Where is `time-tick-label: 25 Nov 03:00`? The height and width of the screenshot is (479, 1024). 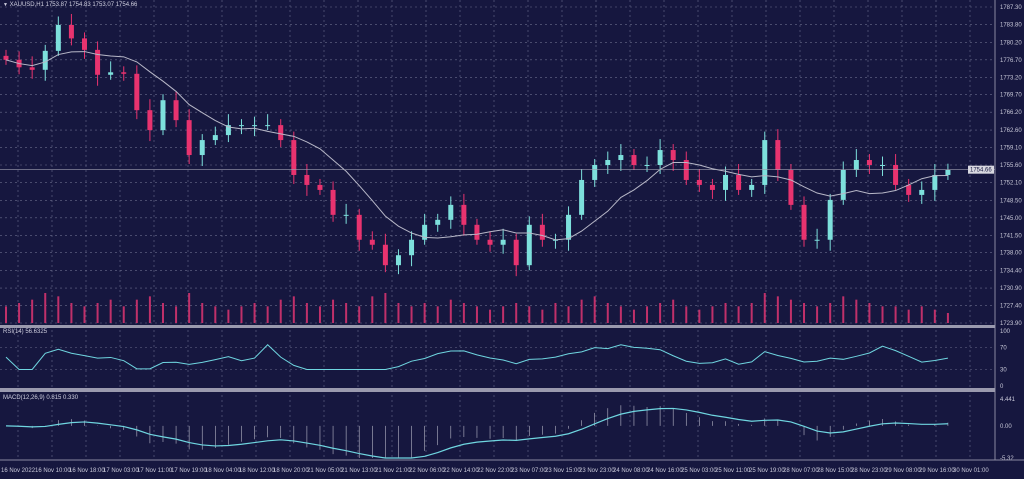 time-tick-label: 25 Nov 03:00 is located at coordinates (699, 471).